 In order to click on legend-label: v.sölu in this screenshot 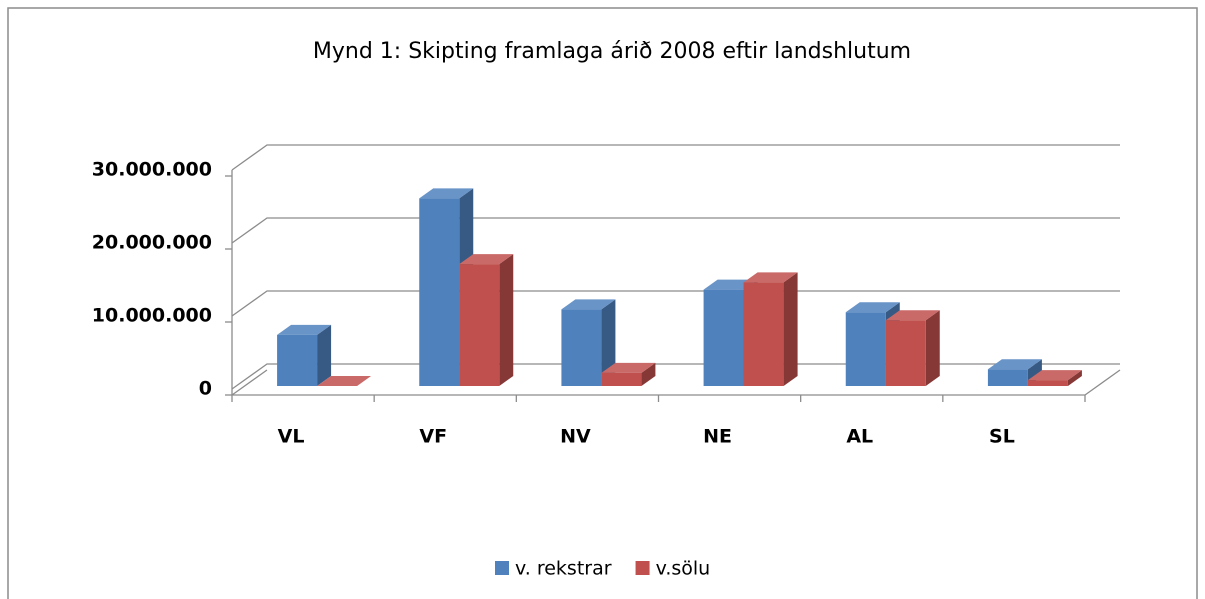, I will do `click(683, 569)`.